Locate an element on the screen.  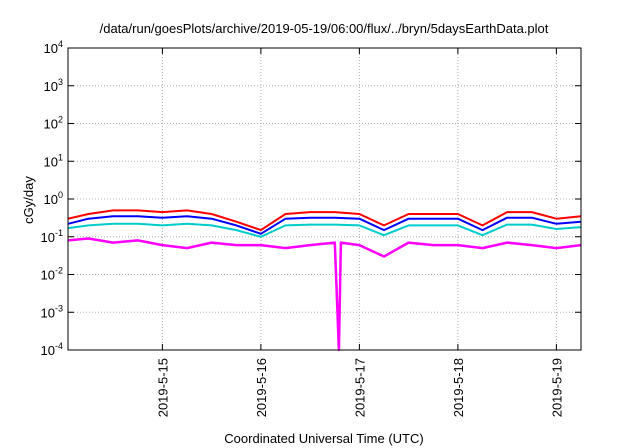
x-axis-label: Coordinated Universal Time (UTC) is located at coordinates (323, 438).